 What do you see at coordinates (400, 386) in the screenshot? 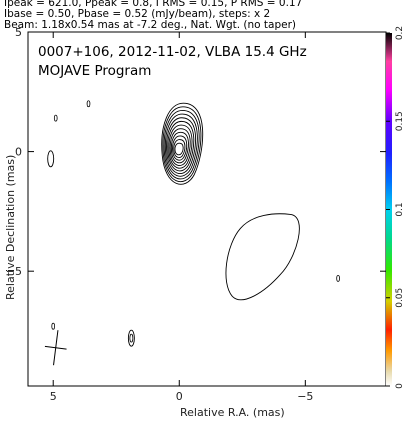
I see `colorbar-tick-label: 0` at bounding box center [400, 386].